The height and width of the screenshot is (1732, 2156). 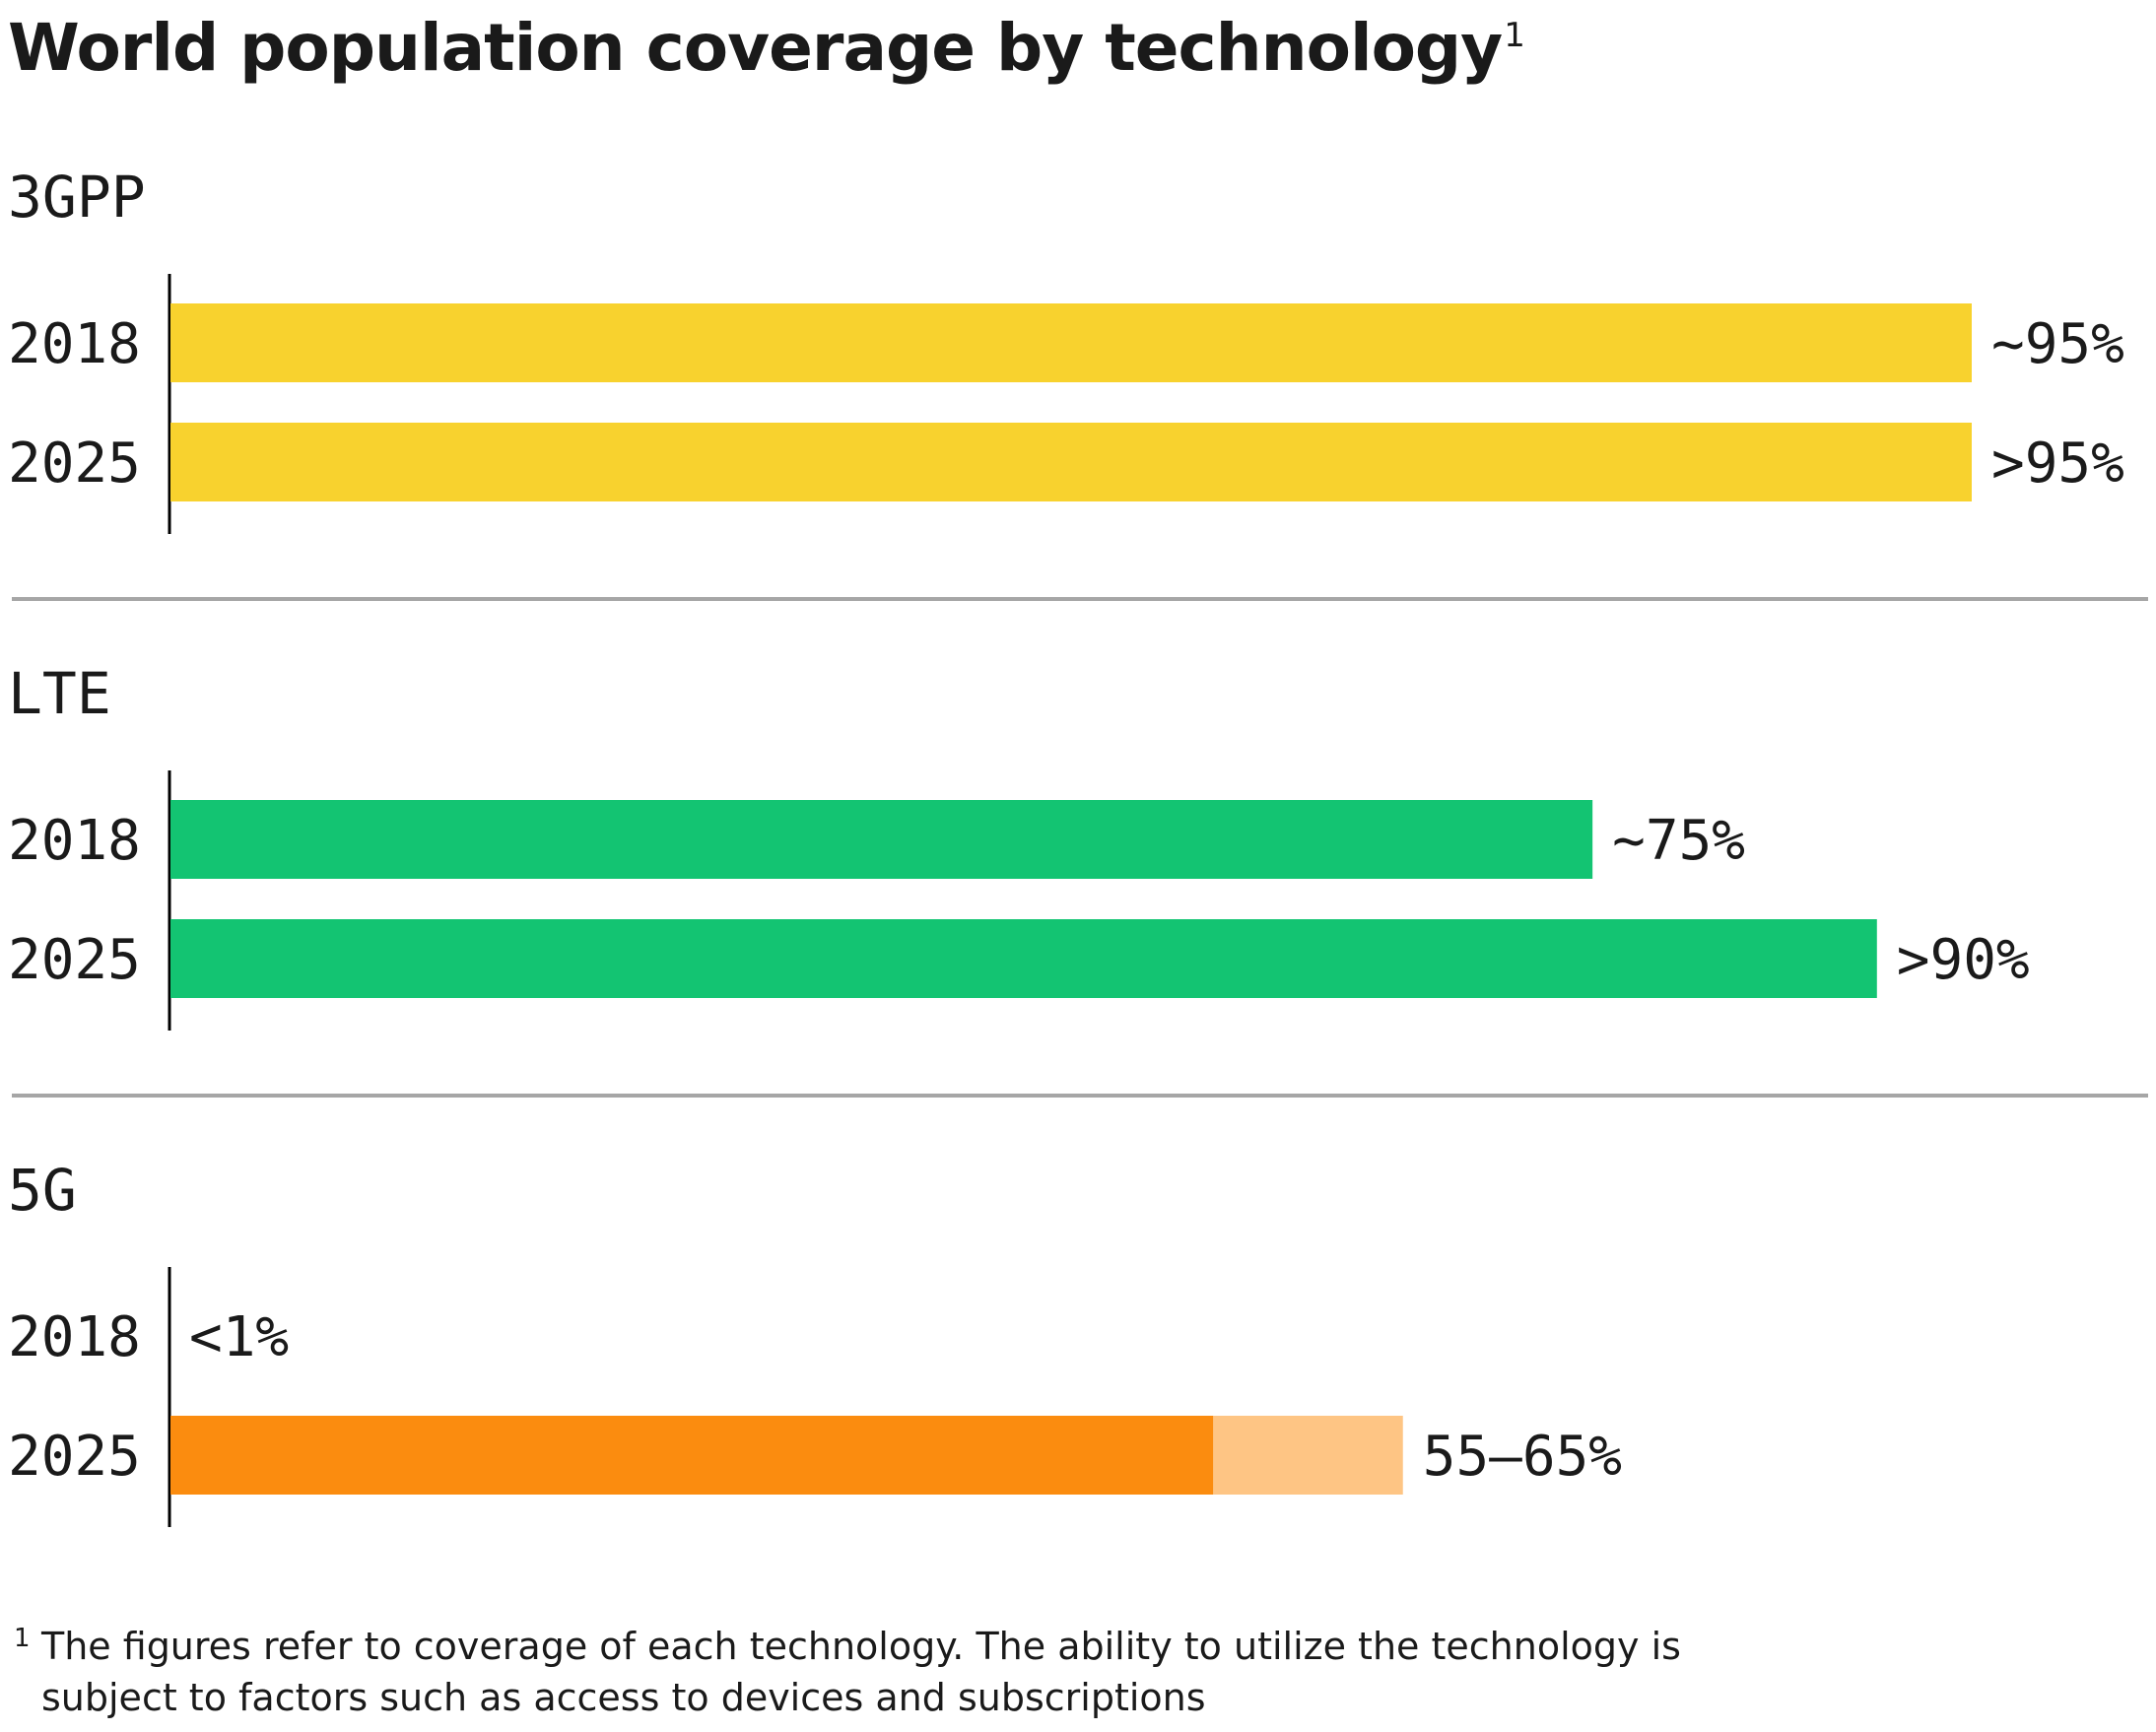 What do you see at coordinates (881, 839) in the screenshot?
I see `bar-lte-2018` at bounding box center [881, 839].